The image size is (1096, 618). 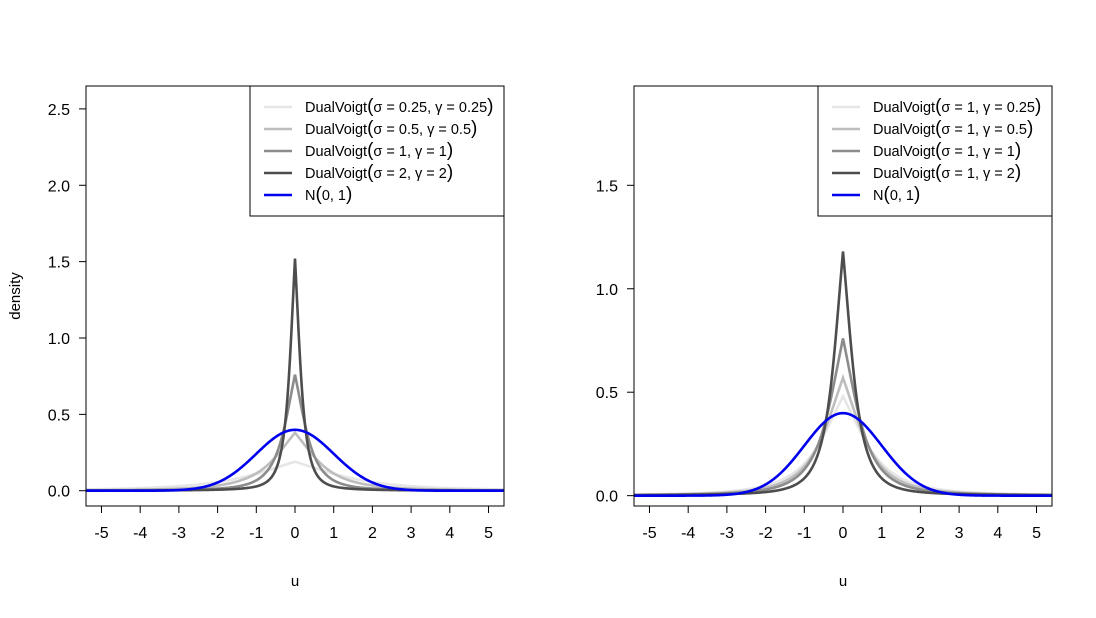 What do you see at coordinates (295, 375) in the screenshot?
I see `curves` at bounding box center [295, 375].